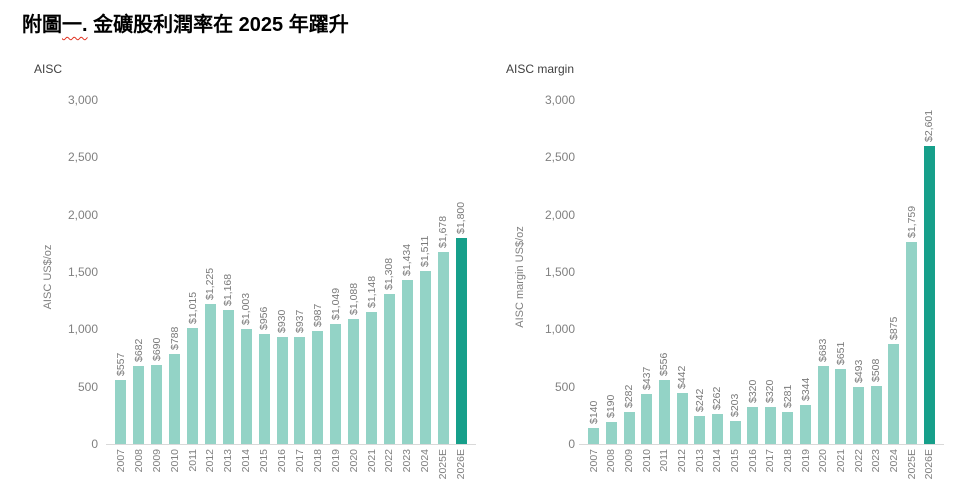 Image resolution: width=977 pixels, height=500 pixels. What do you see at coordinates (461, 217) in the screenshot?
I see `bar-value-label: $1,800` at bounding box center [461, 217].